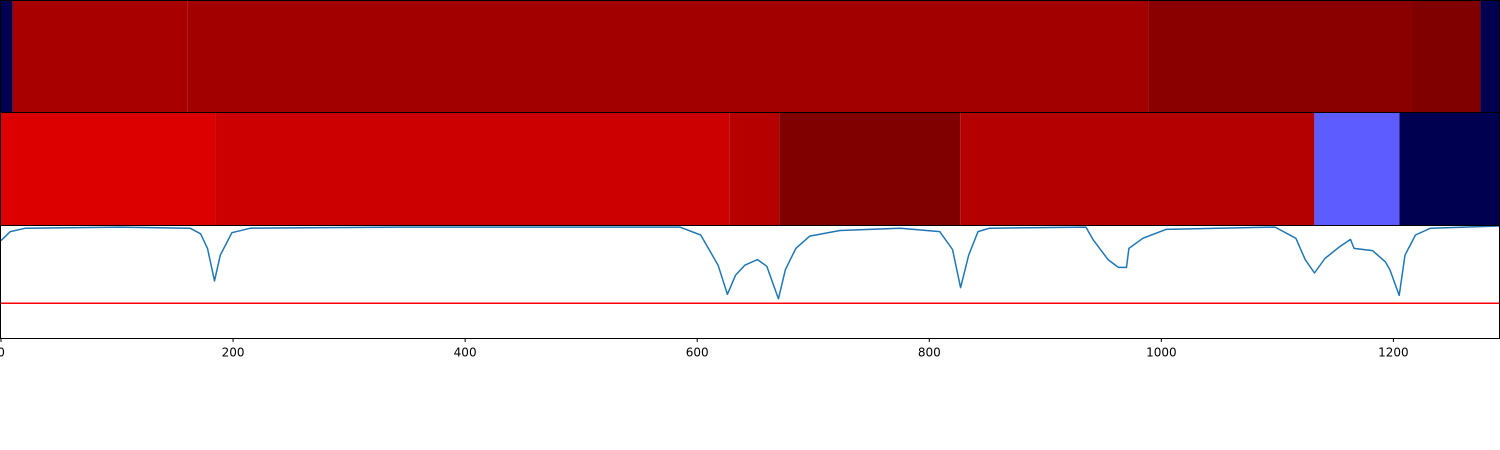  What do you see at coordinates (2, 353) in the screenshot?
I see `x-tick-label: 0` at bounding box center [2, 353].